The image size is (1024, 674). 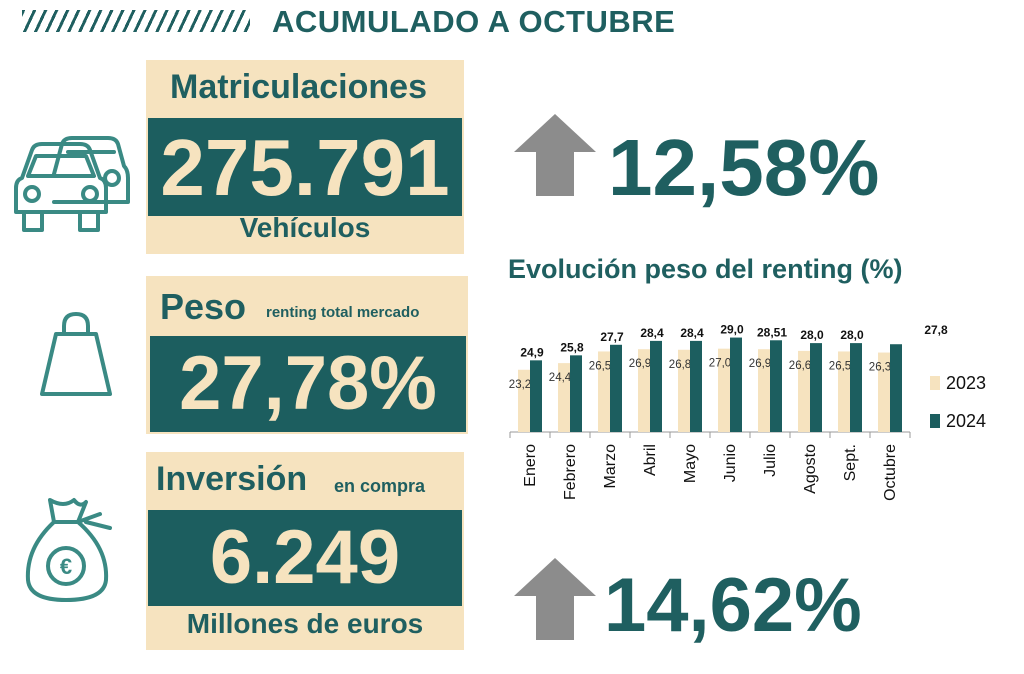 What do you see at coordinates (76, 355) in the screenshot?
I see `weight-icon` at bounding box center [76, 355].